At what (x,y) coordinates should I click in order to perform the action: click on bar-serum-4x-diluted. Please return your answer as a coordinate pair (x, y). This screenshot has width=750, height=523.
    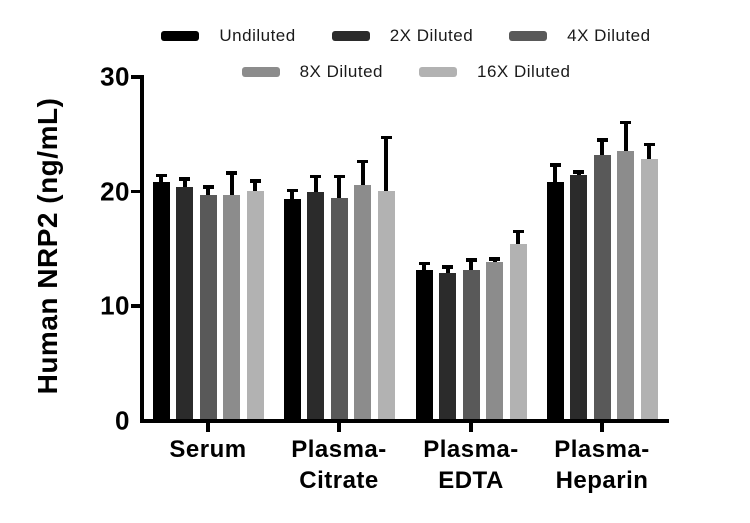
    Looking at the image, I should click on (208, 307).